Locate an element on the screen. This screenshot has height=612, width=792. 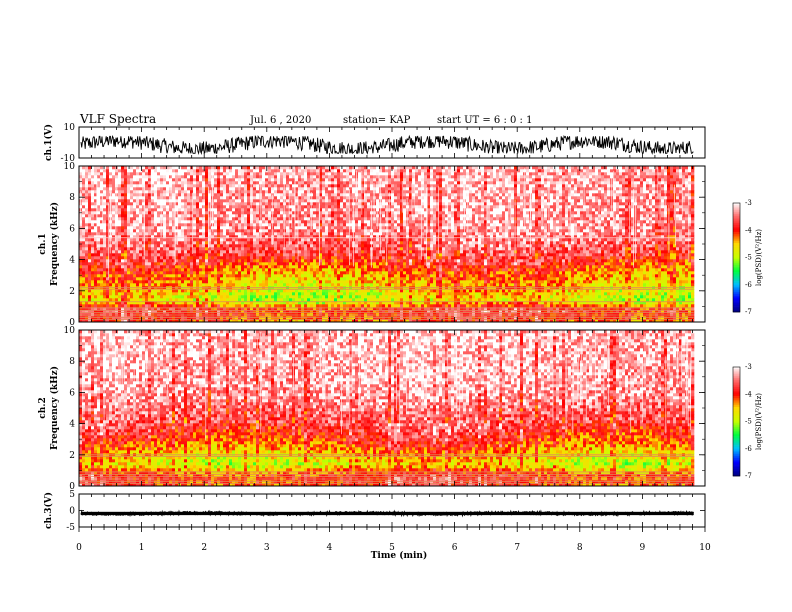
date-label: Jul. 6 , 2020 is located at coordinates (280, 120).